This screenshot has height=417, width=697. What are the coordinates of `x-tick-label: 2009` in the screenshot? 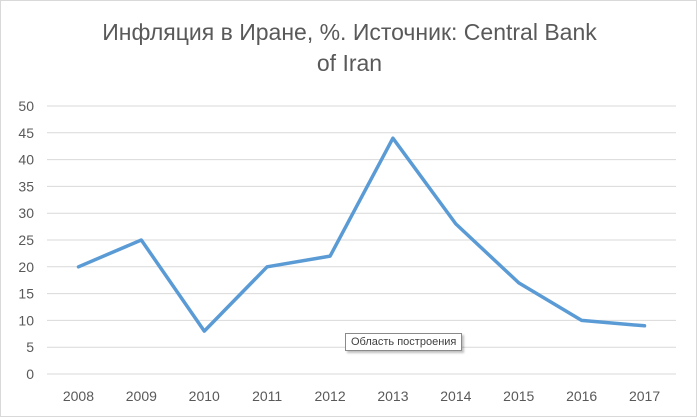 It's located at (141, 396).